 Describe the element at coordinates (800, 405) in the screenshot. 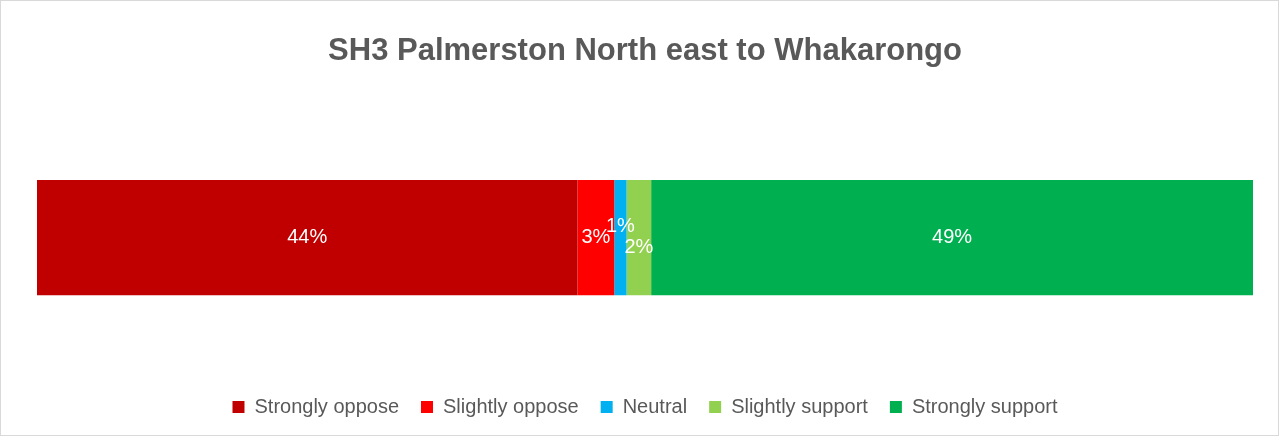

I see `legend-label: Slightly support` at that location.